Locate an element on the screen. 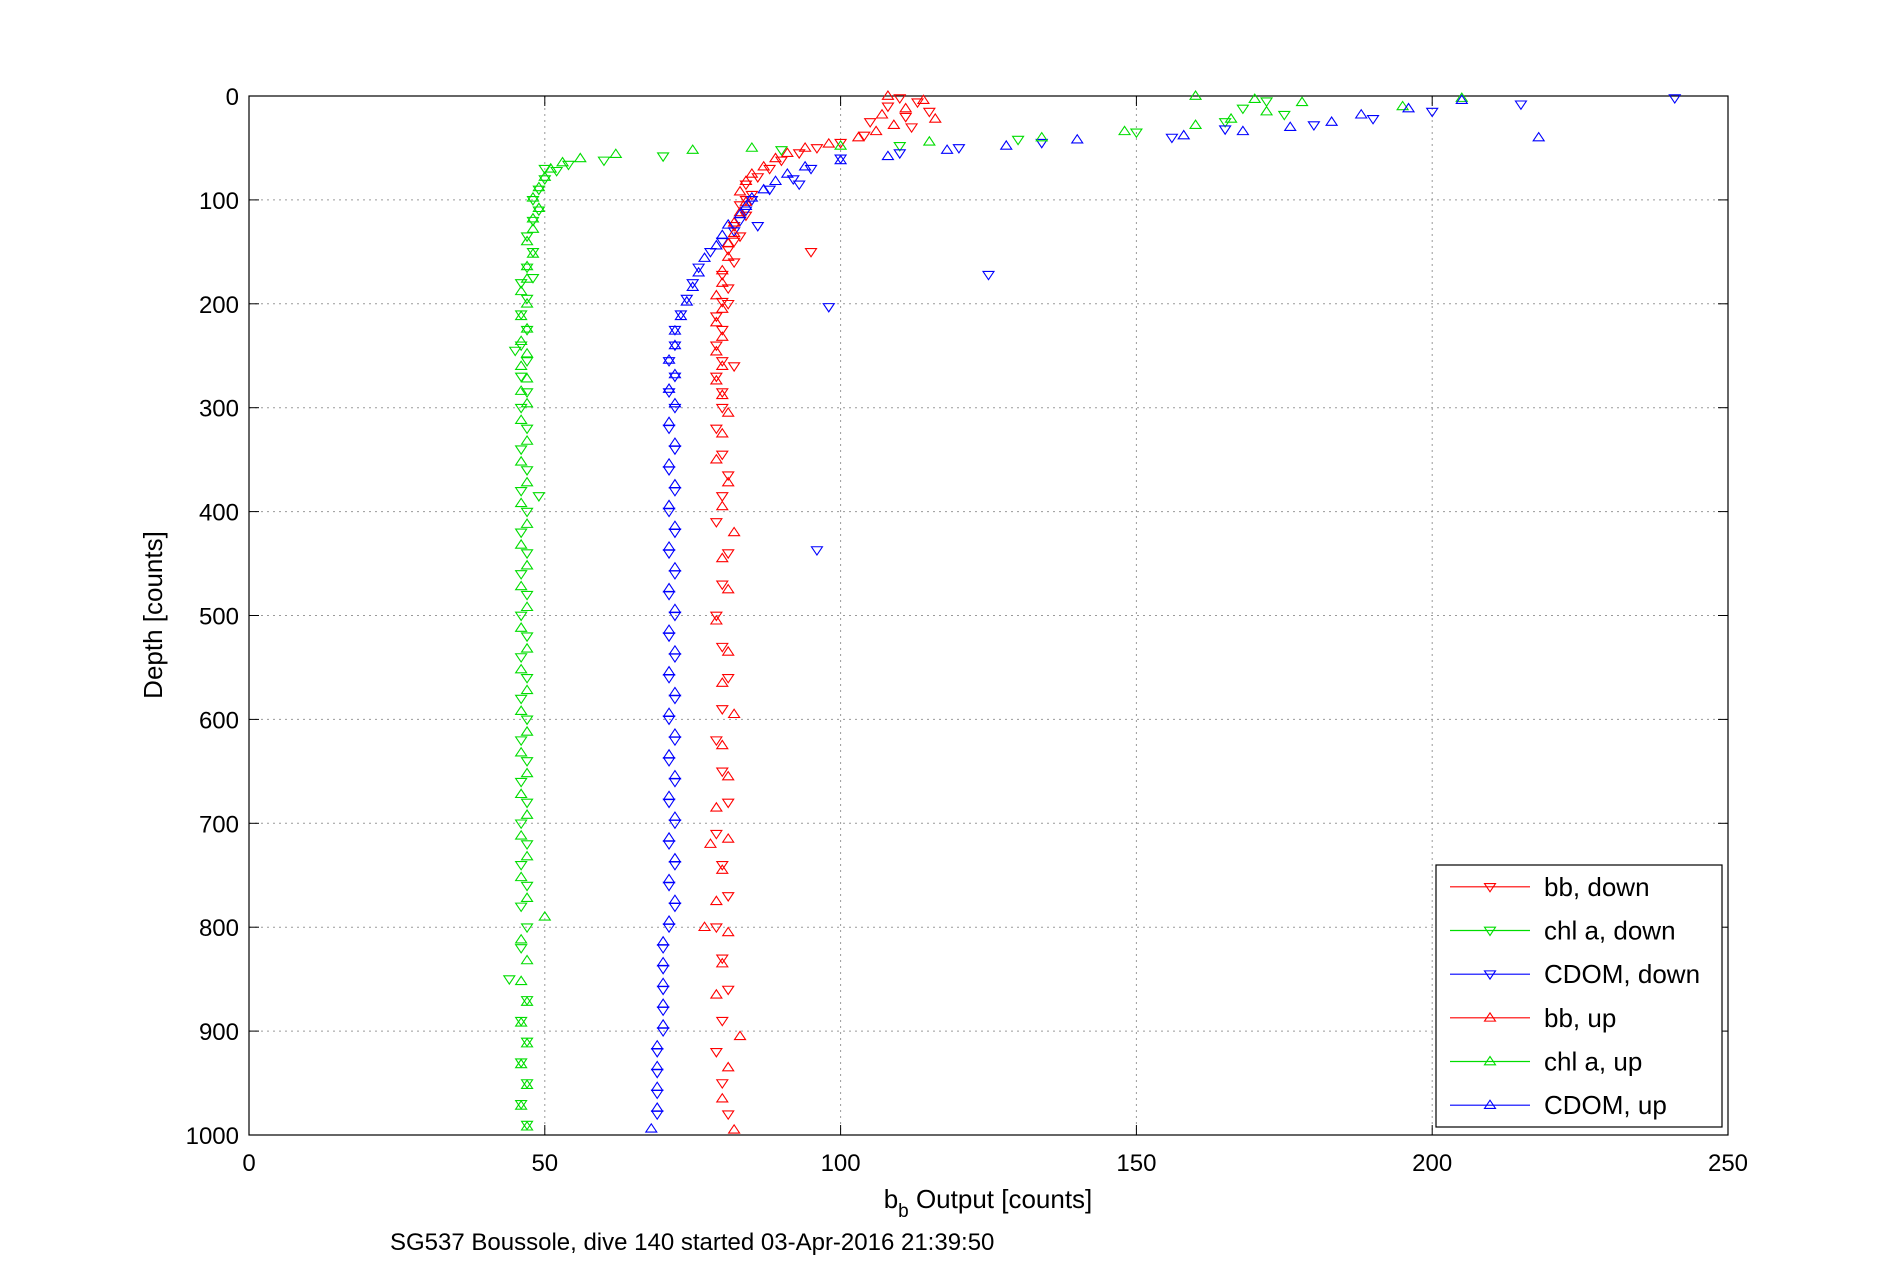 The width and height of the screenshot is (1891, 1262). legend-entry: CDOM, up is located at coordinates (1558, 1105).